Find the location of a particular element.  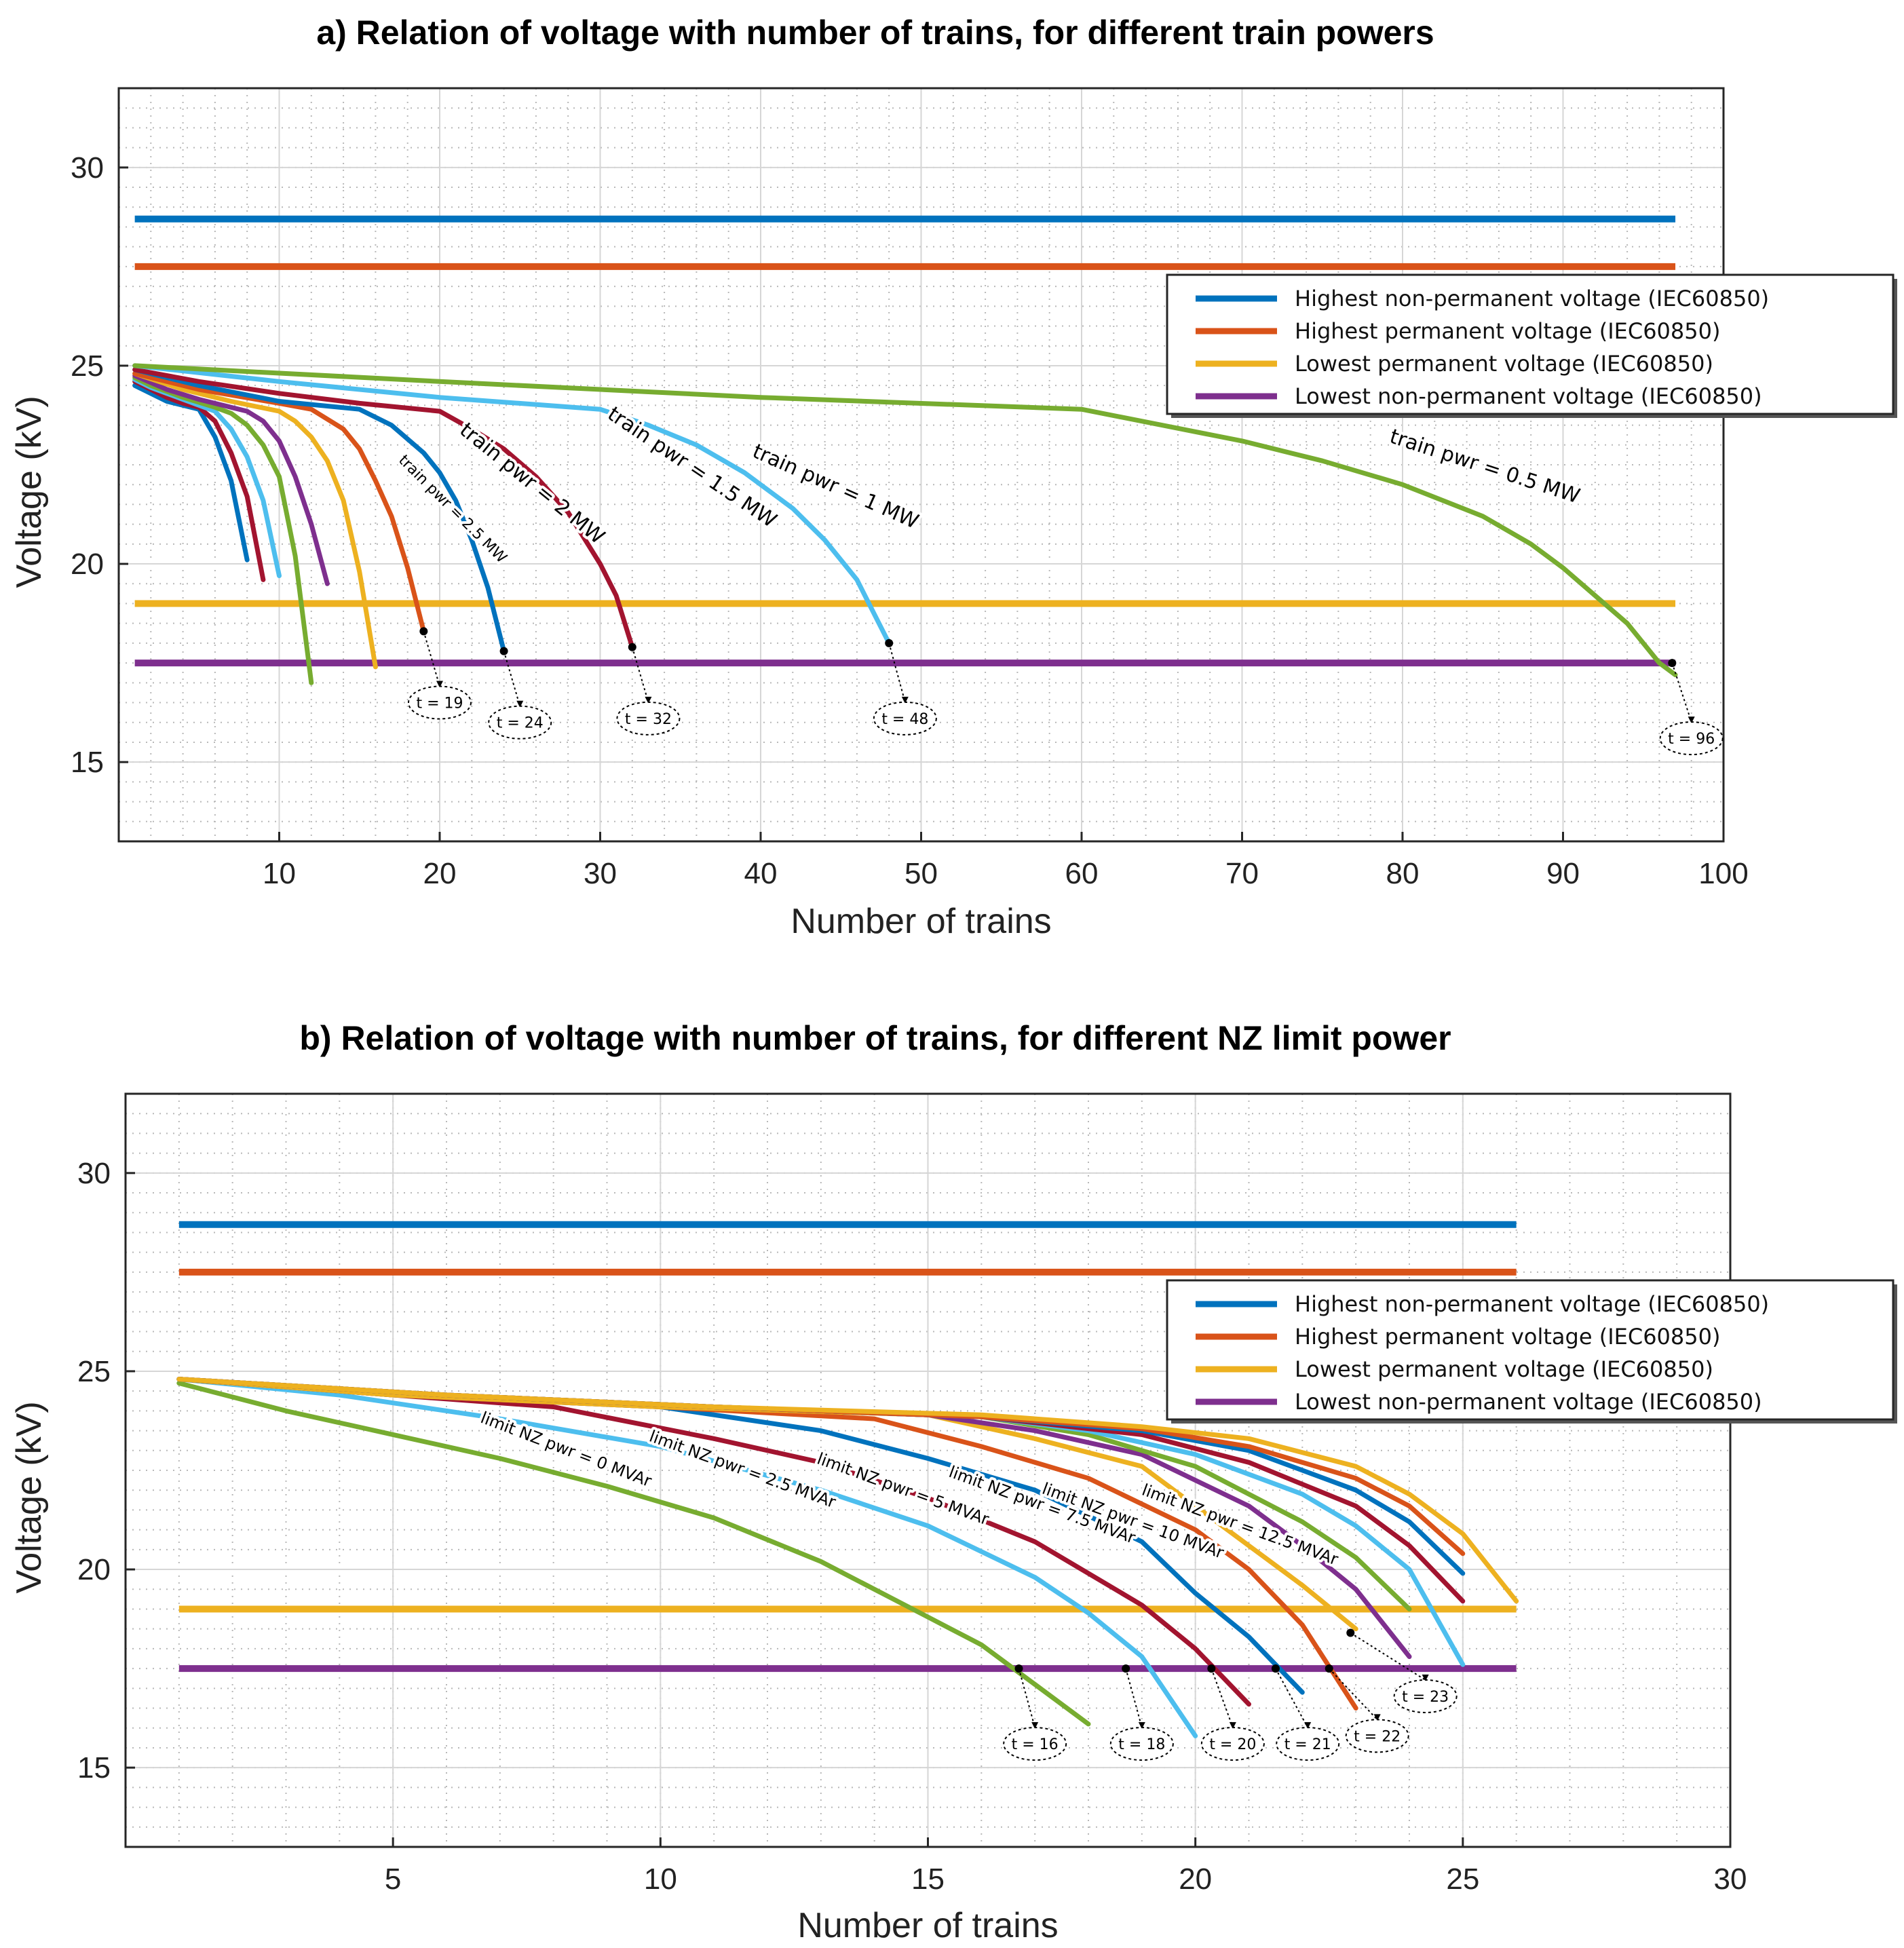

curve-label-1: train pwr = 2.5 MW is located at coordinates (452, 509).